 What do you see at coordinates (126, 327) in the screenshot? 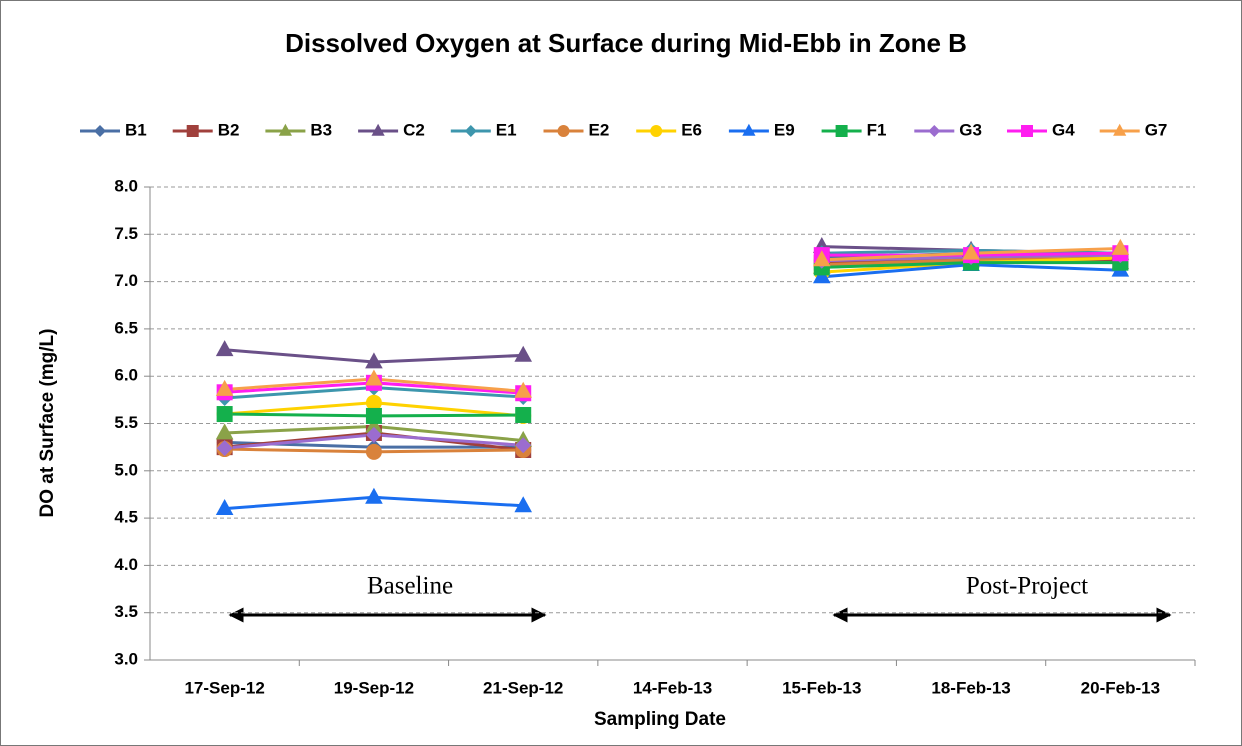
I see `y-tick-label: 6.5` at bounding box center [126, 327].